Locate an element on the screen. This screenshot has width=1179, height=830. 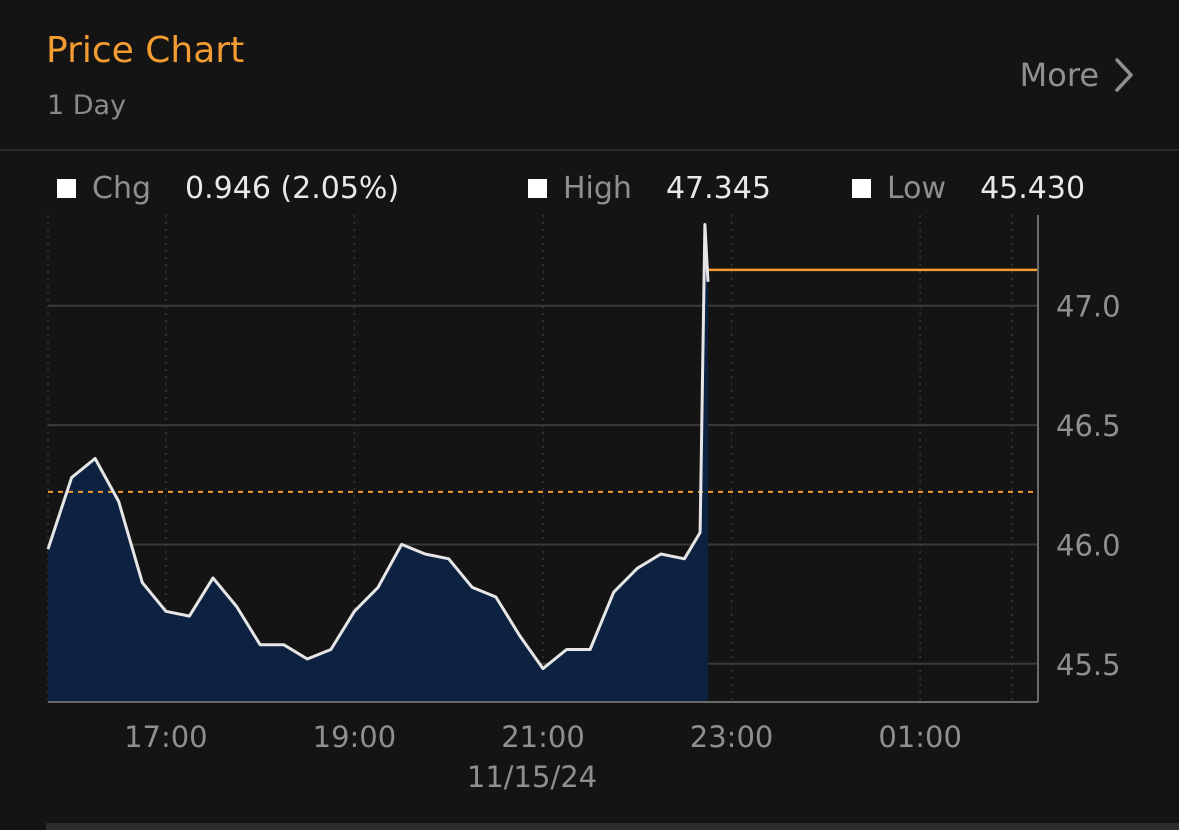
x-axis-date-label: 11/15/24 is located at coordinates (532, 777).